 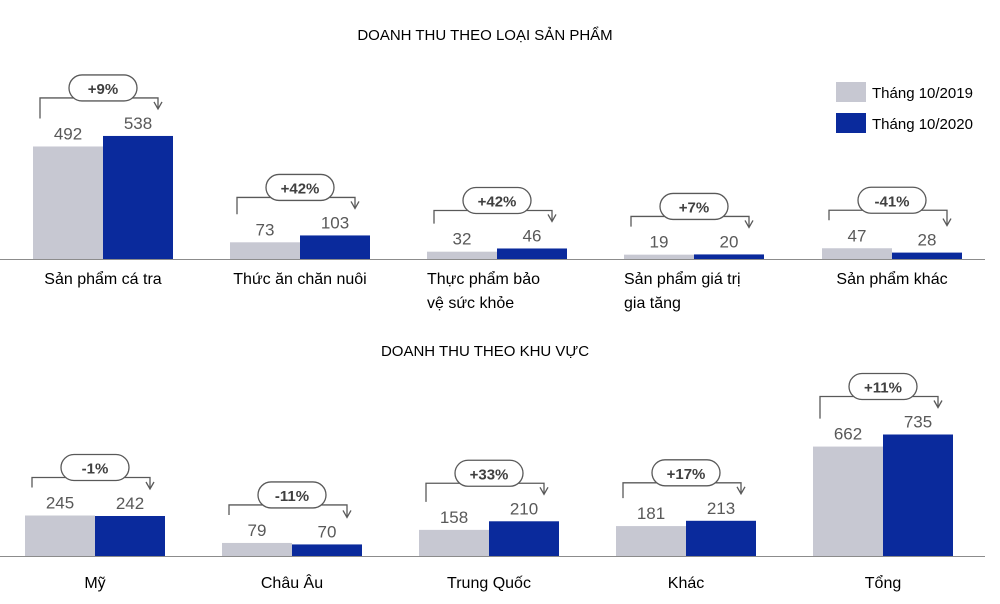 I want to click on region-category-label: Tổng, so click(x=883, y=583).